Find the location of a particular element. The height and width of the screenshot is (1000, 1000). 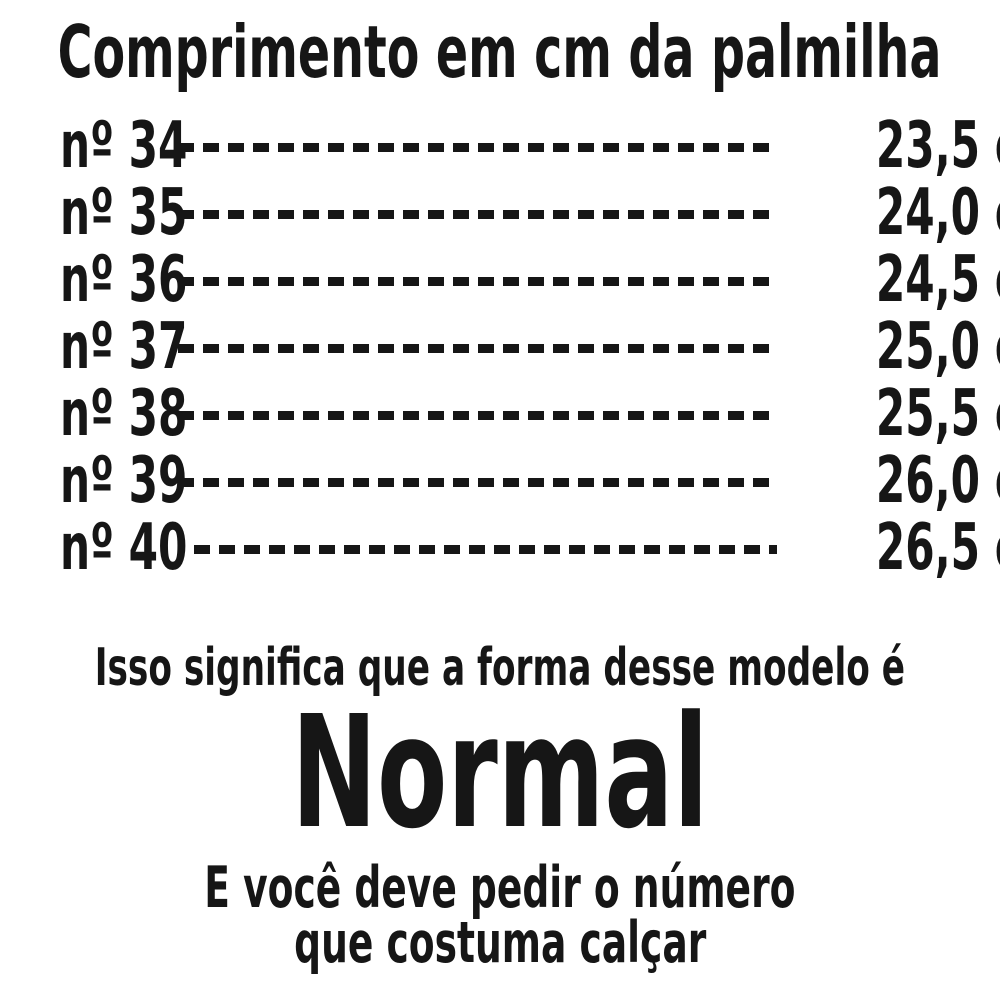

advice-line-1: E você deve pedir o número is located at coordinates (500, 888).